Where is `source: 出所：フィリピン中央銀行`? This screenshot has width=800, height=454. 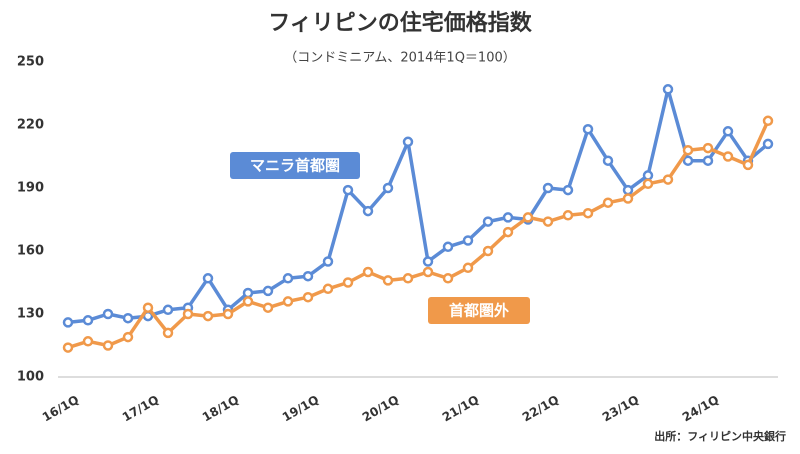
source: 出所：フィリピン中央銀行 is located at coordinates (720, 436).